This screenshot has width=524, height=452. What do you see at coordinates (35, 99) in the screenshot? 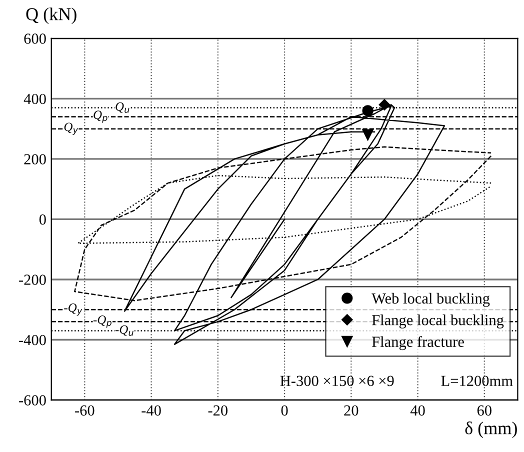
I see `y-tick-label: 400` at bounding box center [35, 99].